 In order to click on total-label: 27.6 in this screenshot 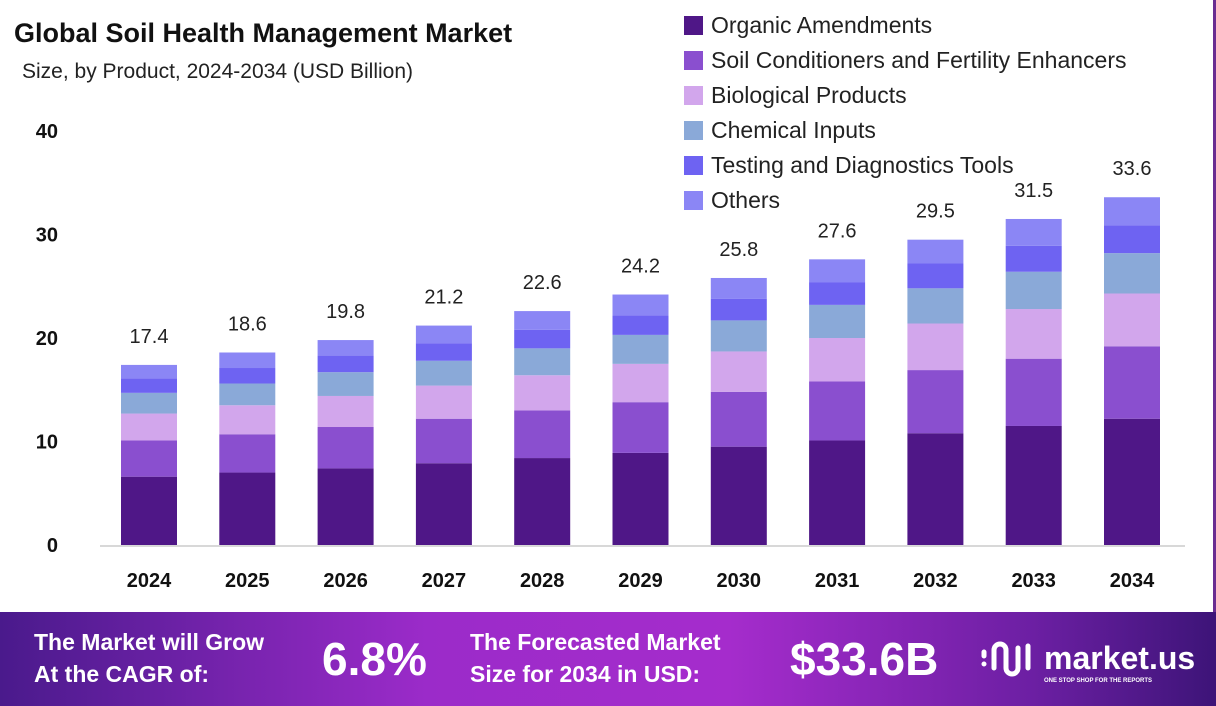, I will do `click(837, 231)`.